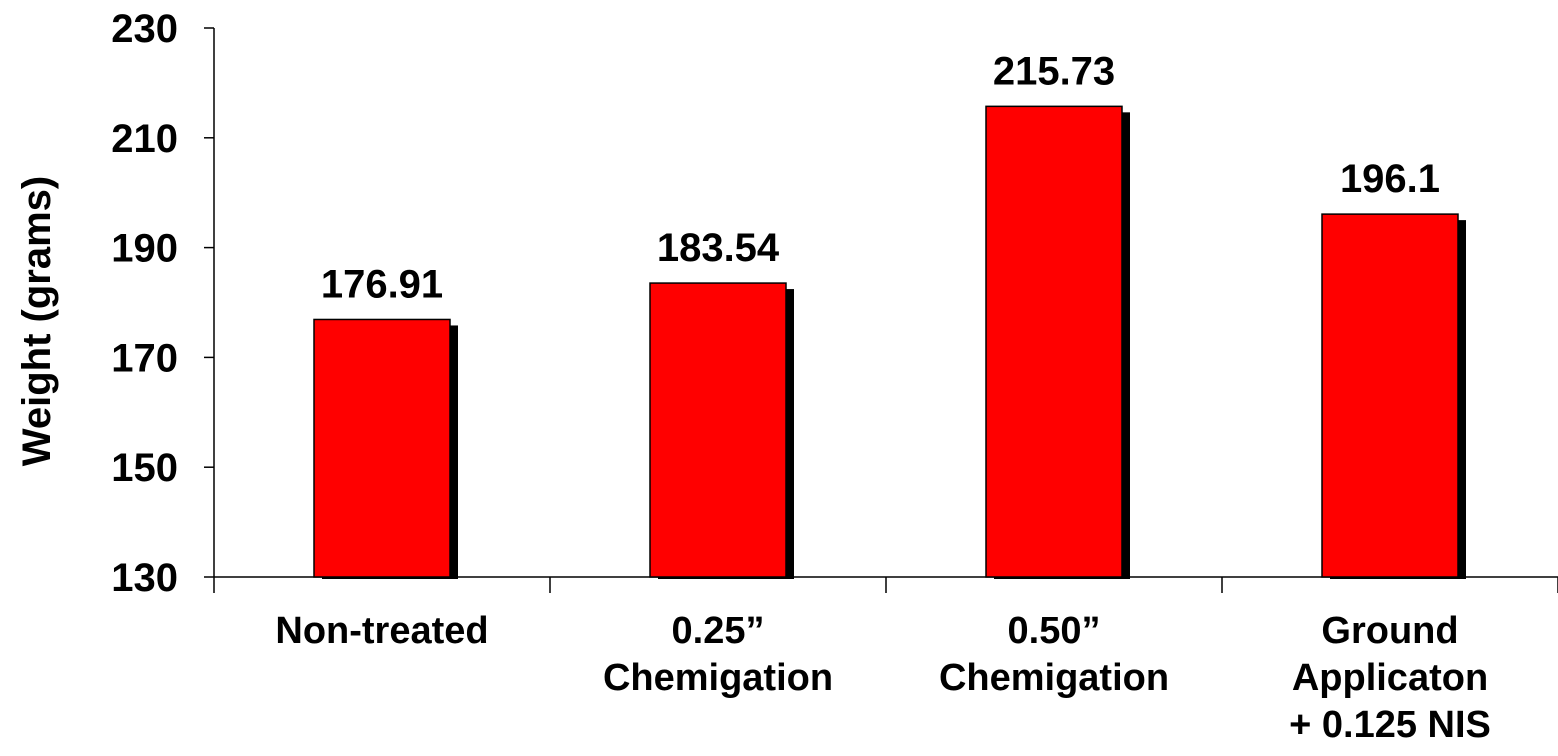 This screenshot has height=756, width=1558. I want to click on y-axis-title: Weight (grams), so click(37, 321).